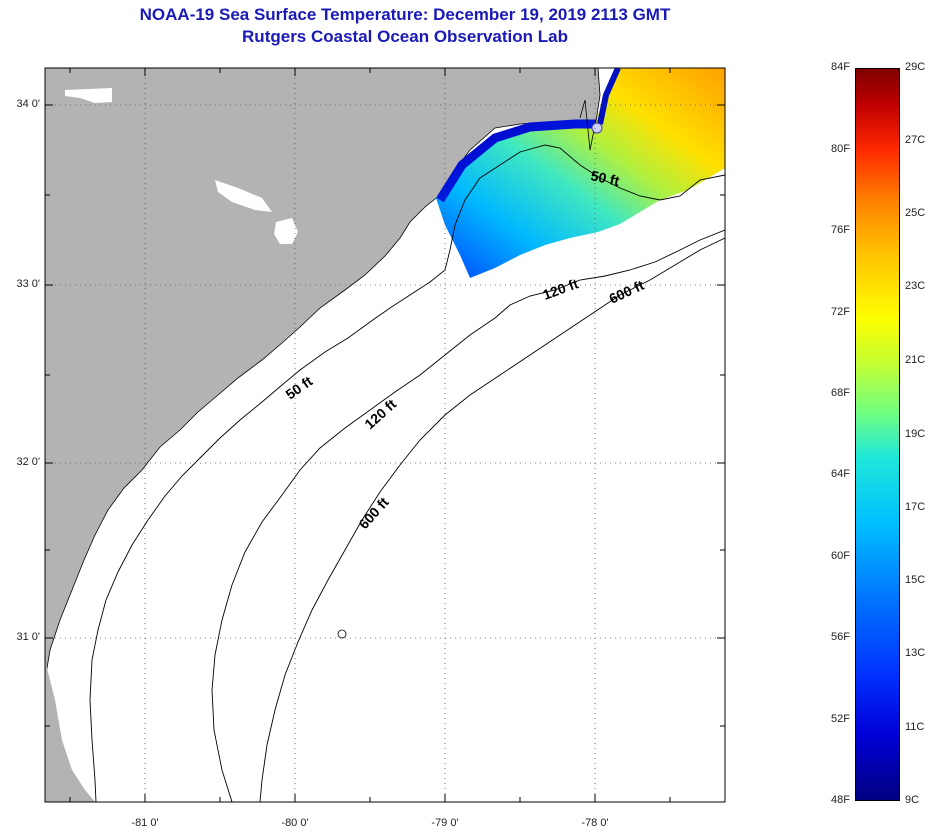 The height and width of the screenshot is (832, 928). Describe the element at coordinates (912, 800) in the screenshot. I see `colorbar-c-label: 9C` at that location.